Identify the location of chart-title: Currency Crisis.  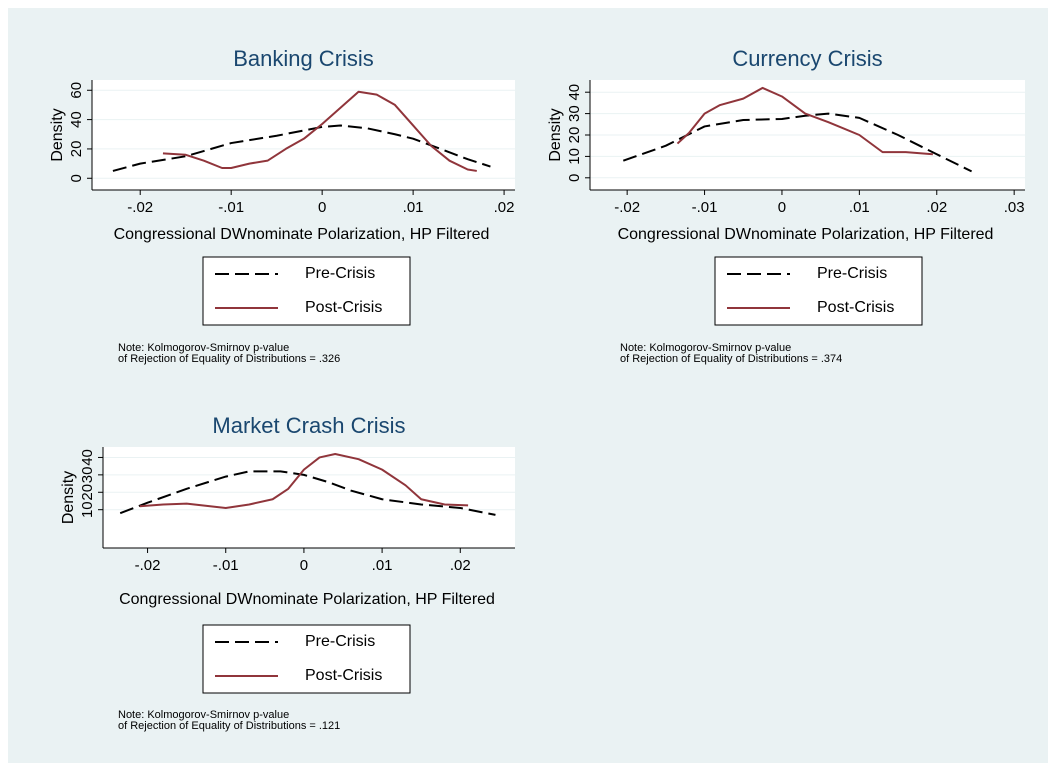
(807, 58).